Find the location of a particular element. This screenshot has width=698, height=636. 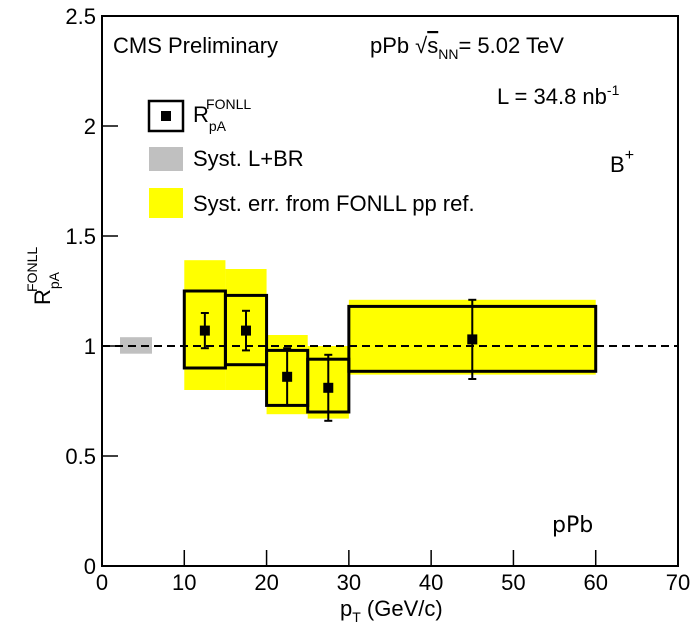

y-label-base: R is located at coordinates (42, 297).